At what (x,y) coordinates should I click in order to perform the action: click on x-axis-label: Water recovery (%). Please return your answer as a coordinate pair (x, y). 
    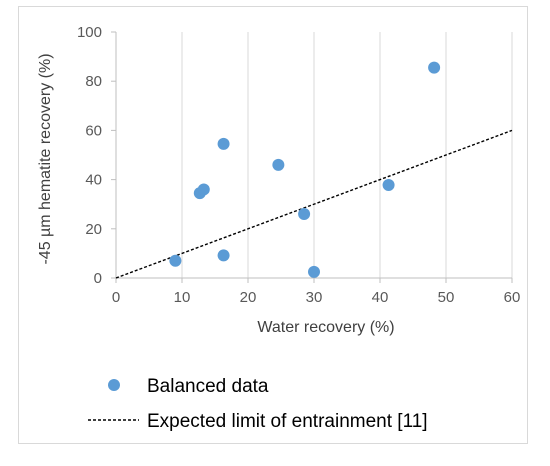
    Looking at the image, I should click on (325, 327).